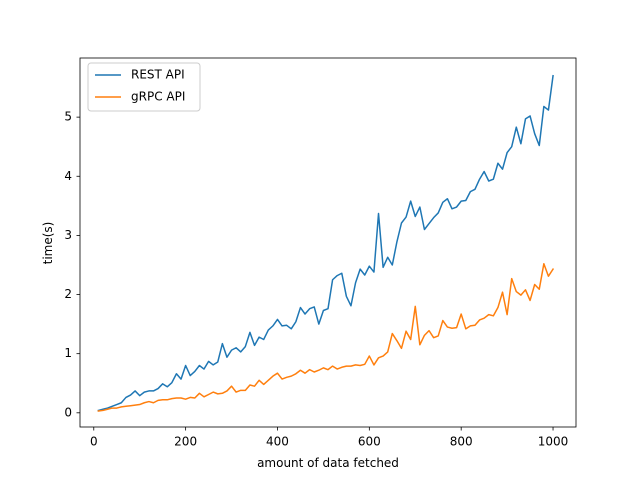 Image resolution: width=640 pixels, height=484 pixels. What do you see at coordinates (68, 412) in the screenshot?
I see `y-tick-label: 0` at bounding box center [68, 412].